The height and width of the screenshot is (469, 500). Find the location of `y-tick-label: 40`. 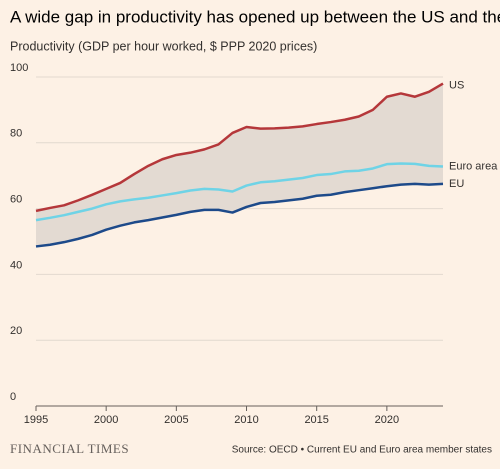

y-tick-label: 40 is located at coordinates (16, 265).